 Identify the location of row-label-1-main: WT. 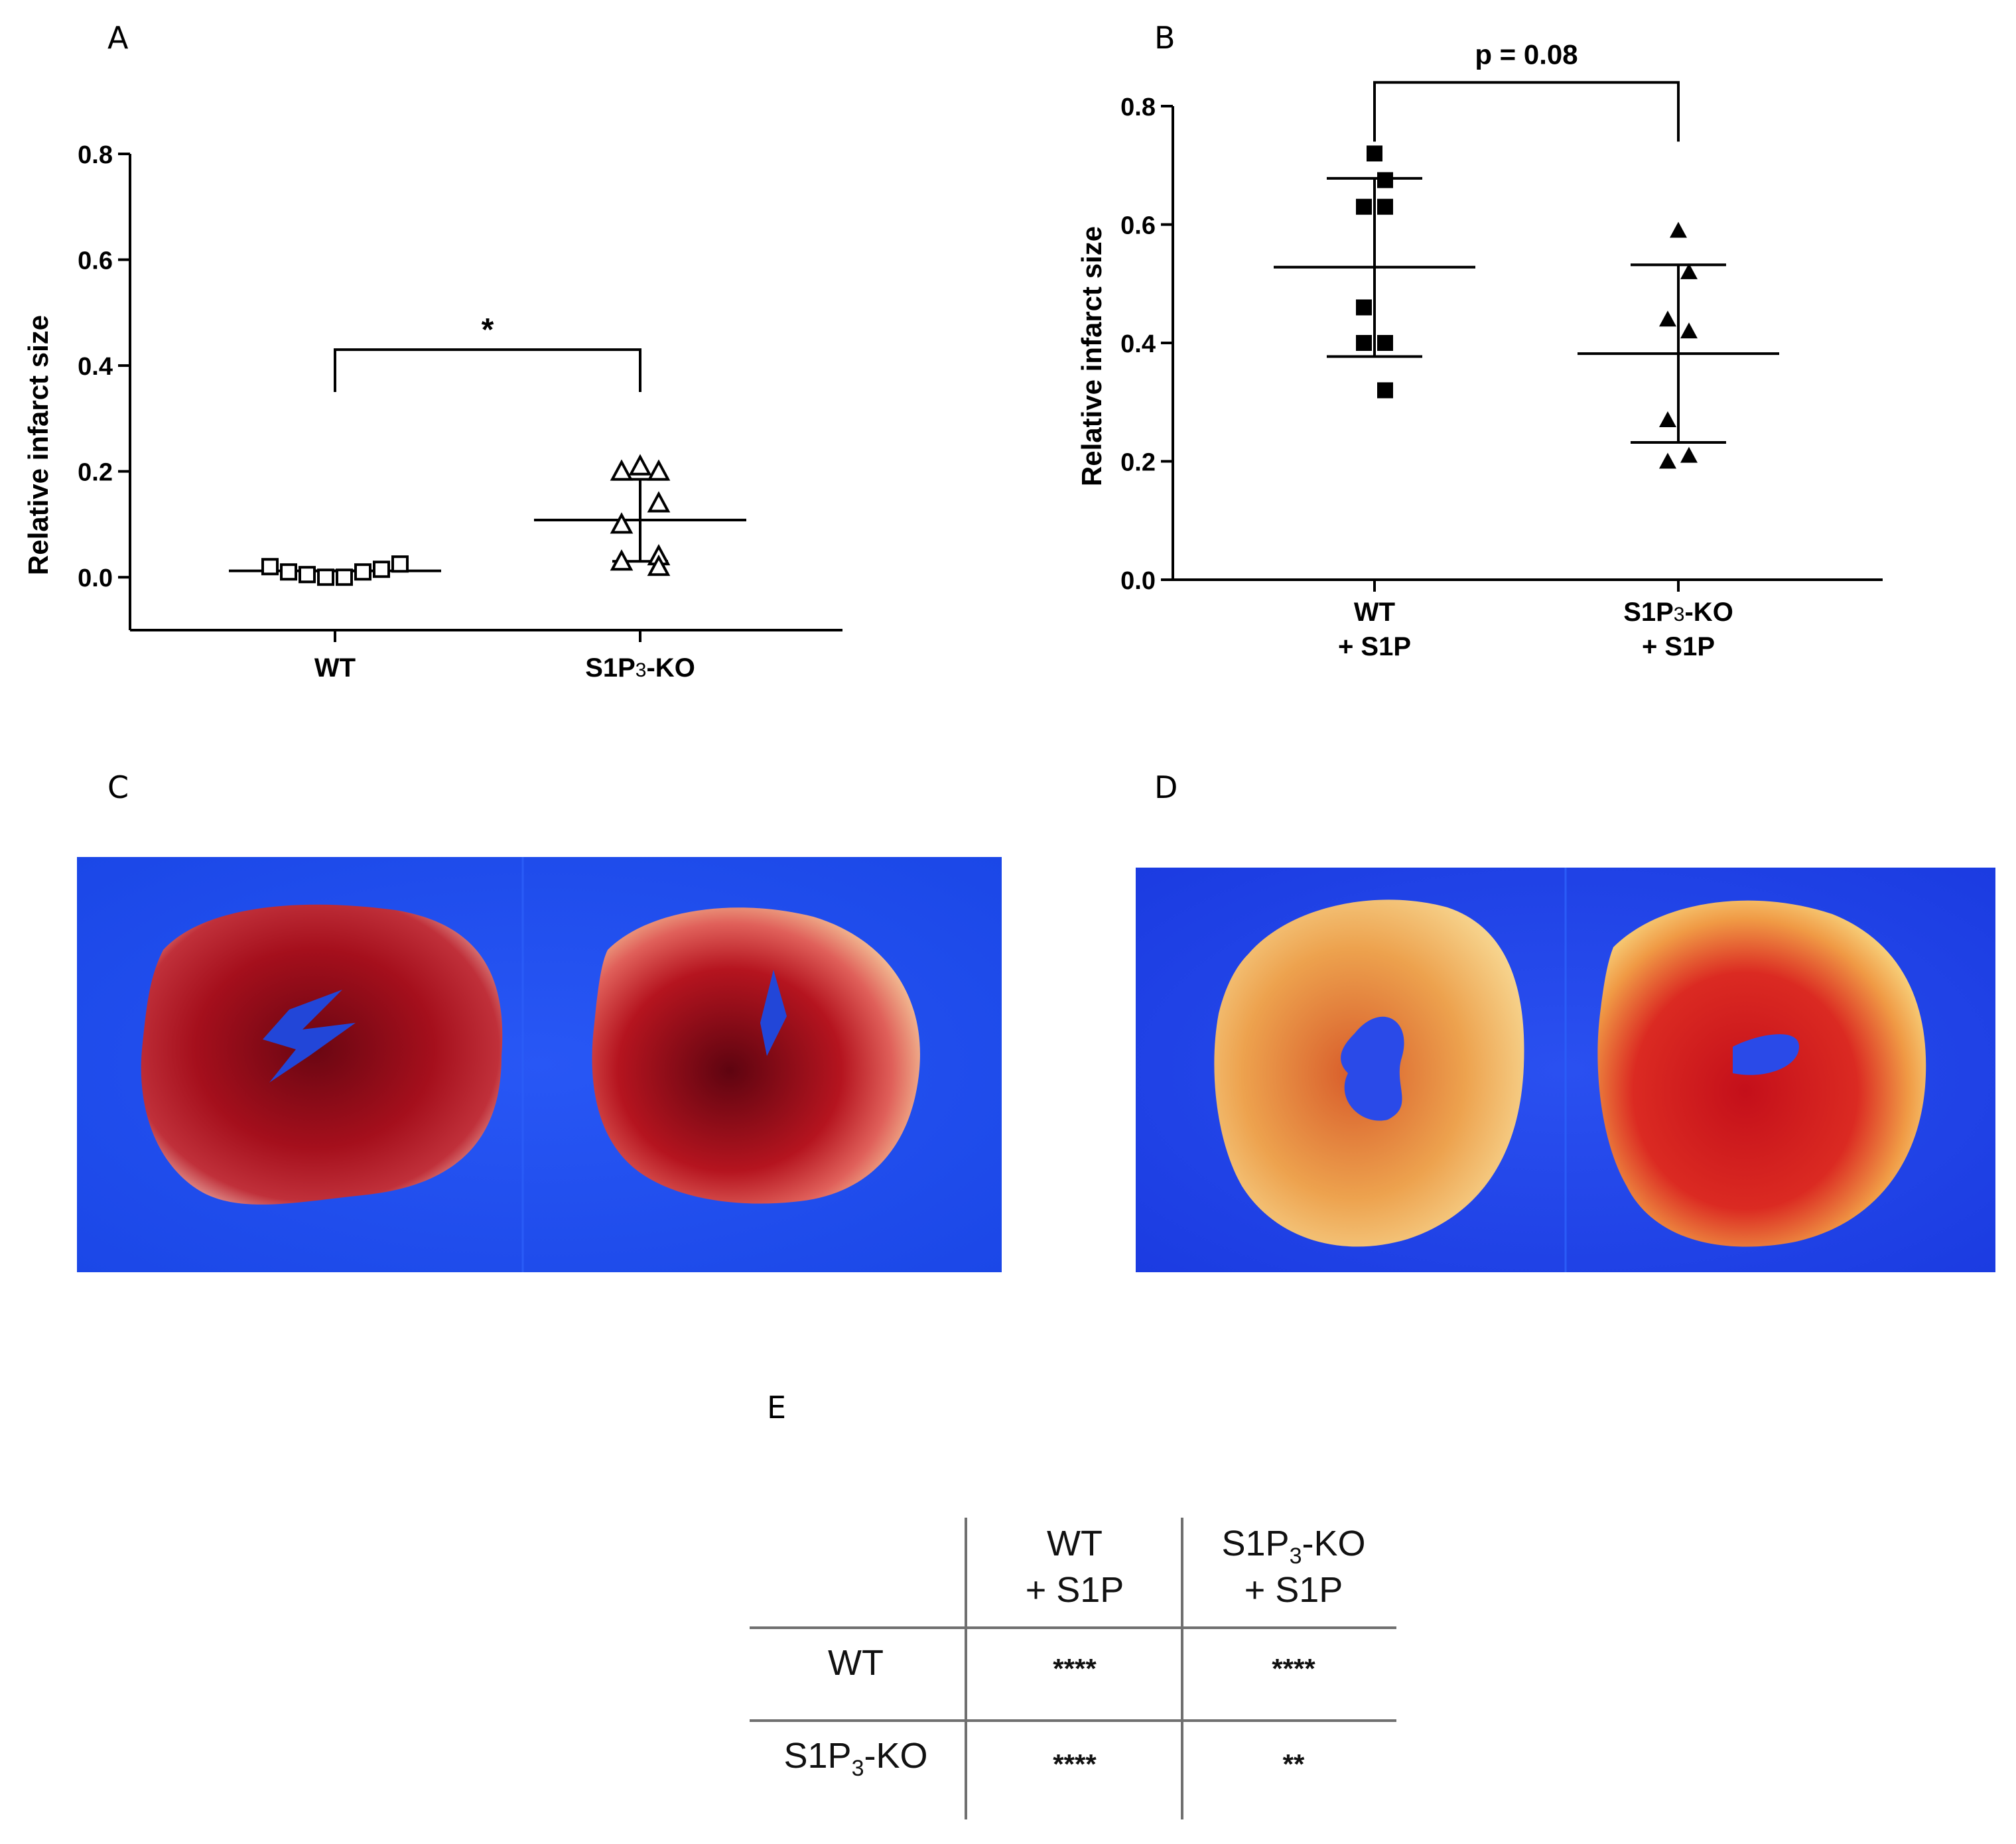
(856, 1663).